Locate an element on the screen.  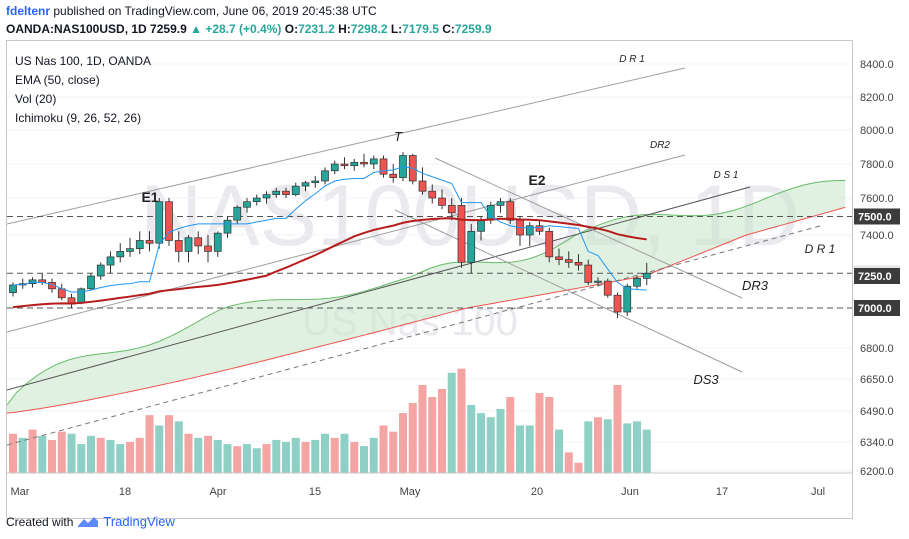
time-tick-label: 18 is located at coordinates (125, 492).